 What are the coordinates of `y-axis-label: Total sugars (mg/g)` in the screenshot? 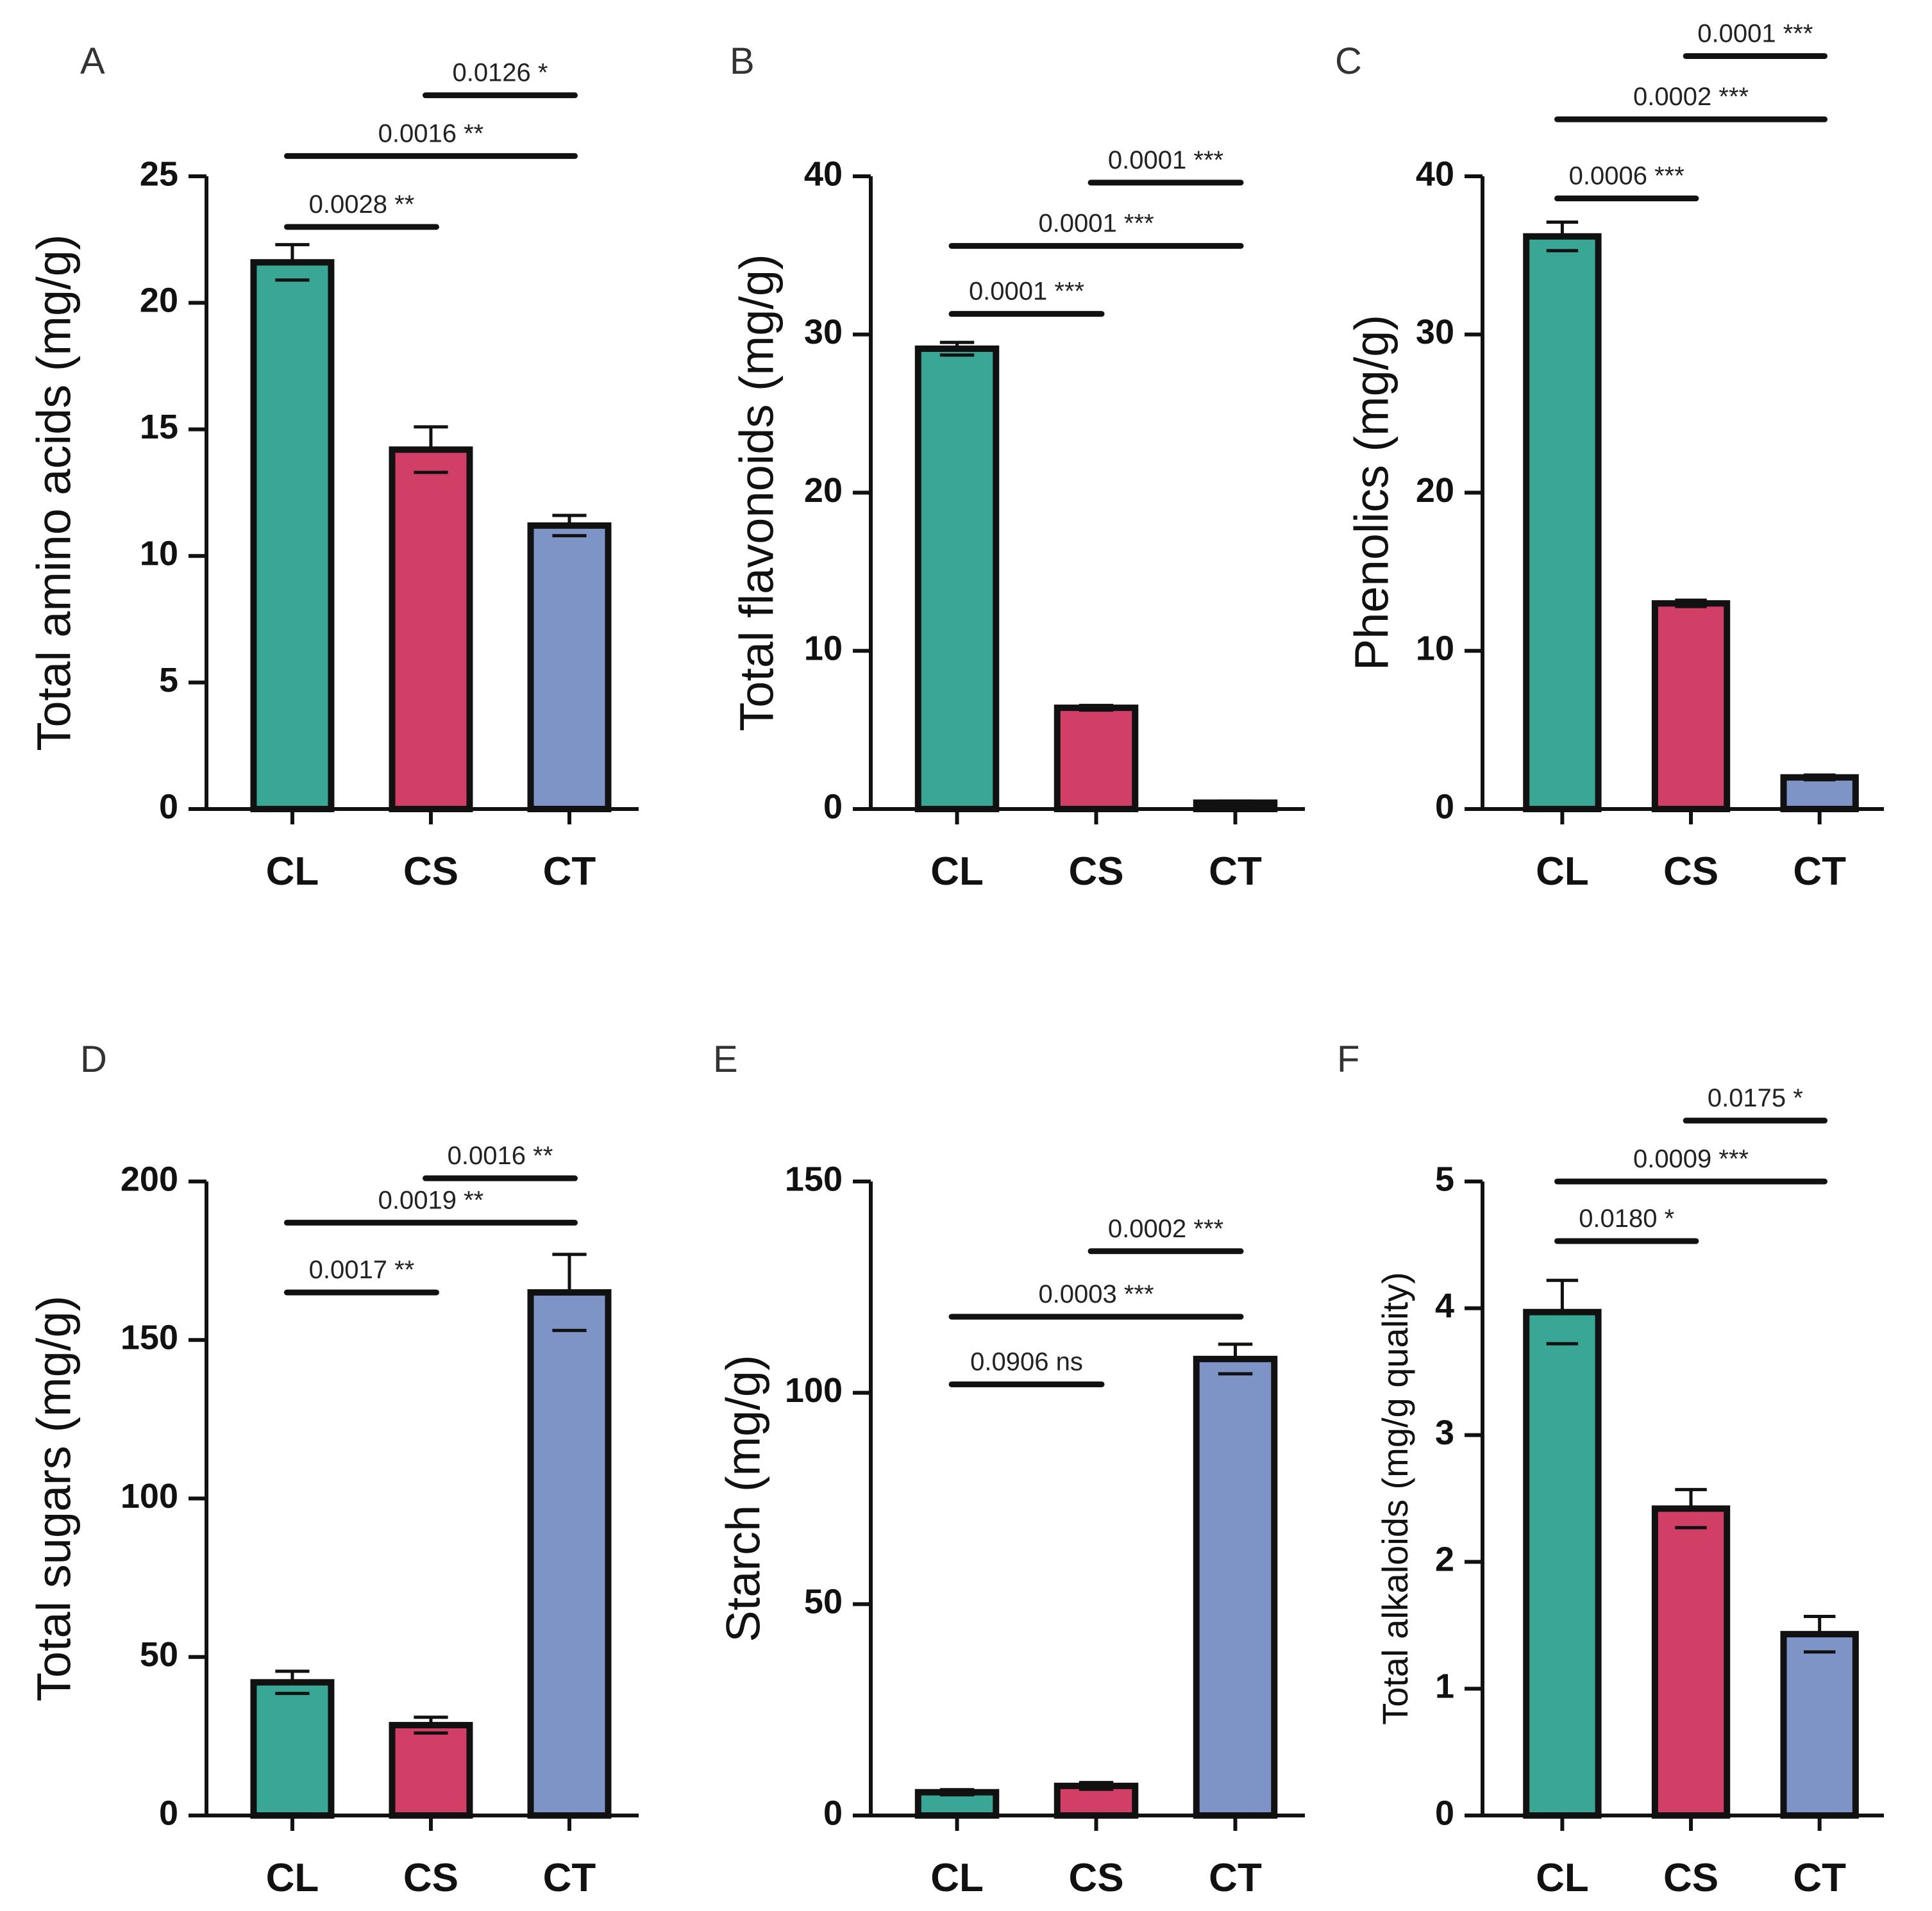 It's located at (54, 1498).